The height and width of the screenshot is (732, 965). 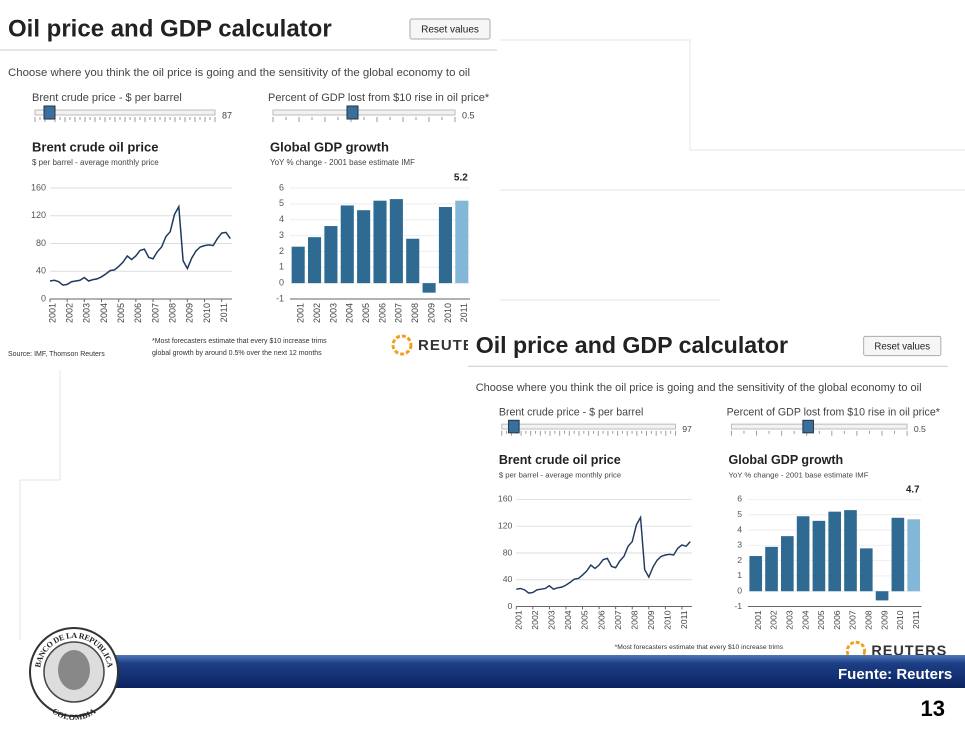 What do you see at coordinates (56, 354) in the screenshot?
I see `source: Source: IMF, Thomson Reuters` at bounding box center [56, 354].